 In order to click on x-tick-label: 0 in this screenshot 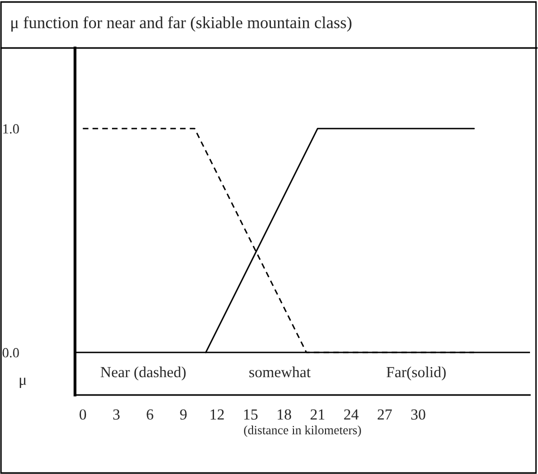, I will do `click(83, 414)`.